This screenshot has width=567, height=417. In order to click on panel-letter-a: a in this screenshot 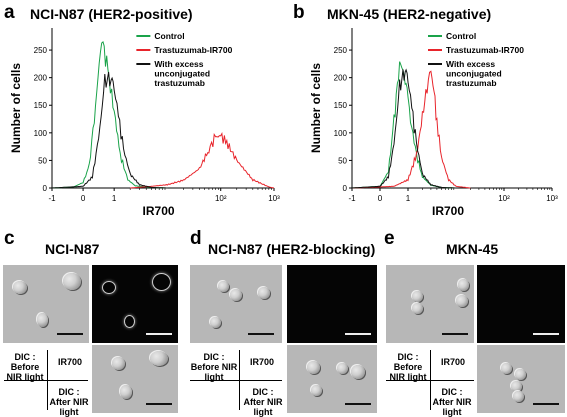, I will do `click(9, 12)`.